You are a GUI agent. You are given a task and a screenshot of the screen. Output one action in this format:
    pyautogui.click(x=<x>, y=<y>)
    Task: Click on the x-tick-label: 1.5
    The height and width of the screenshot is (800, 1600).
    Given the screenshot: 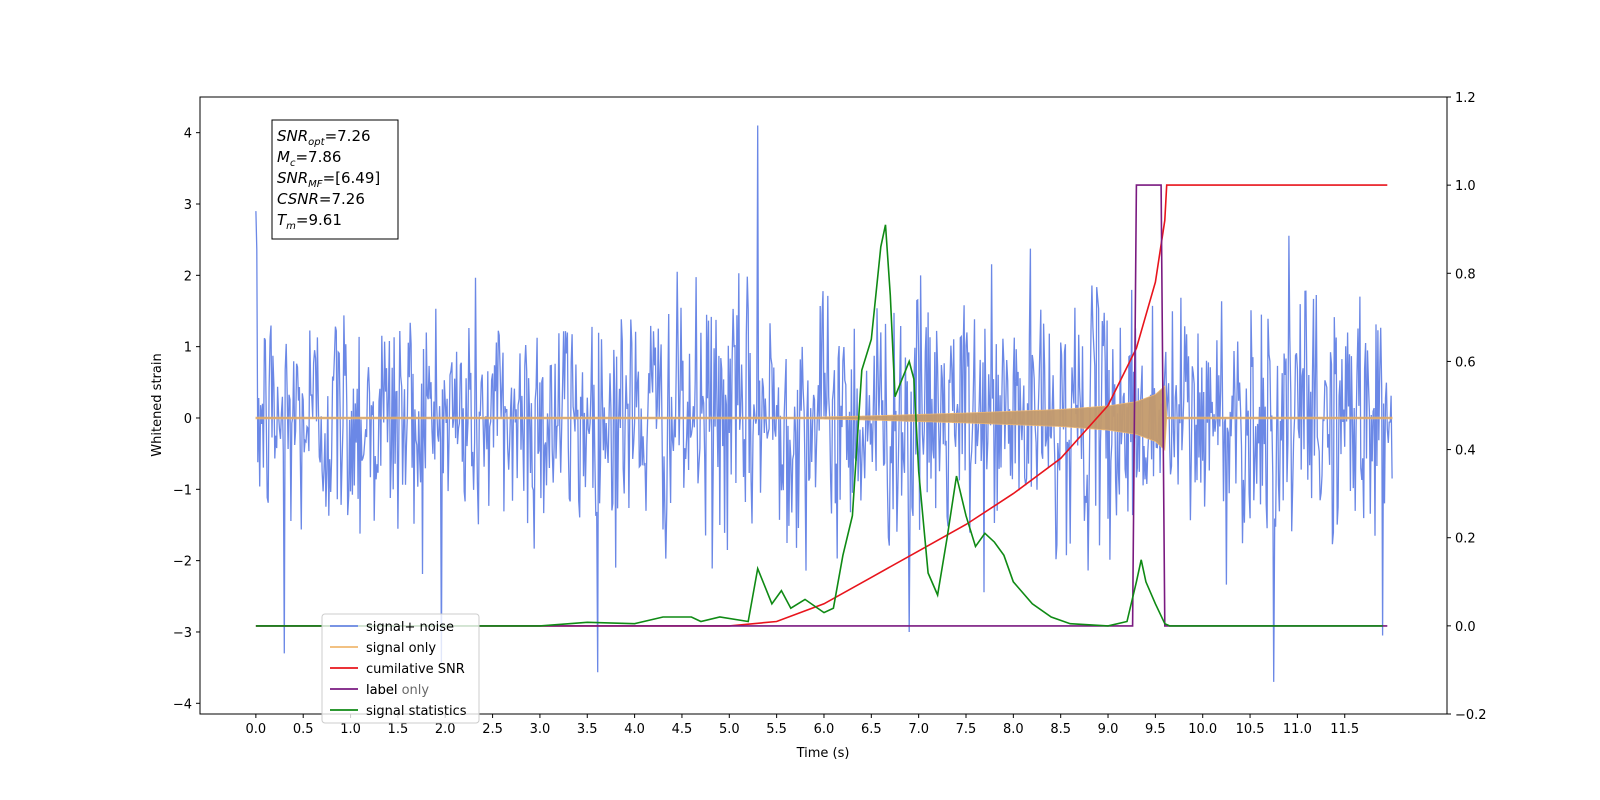 What is the action you would take?
    pyautogui.click(x=398, y=729)
    